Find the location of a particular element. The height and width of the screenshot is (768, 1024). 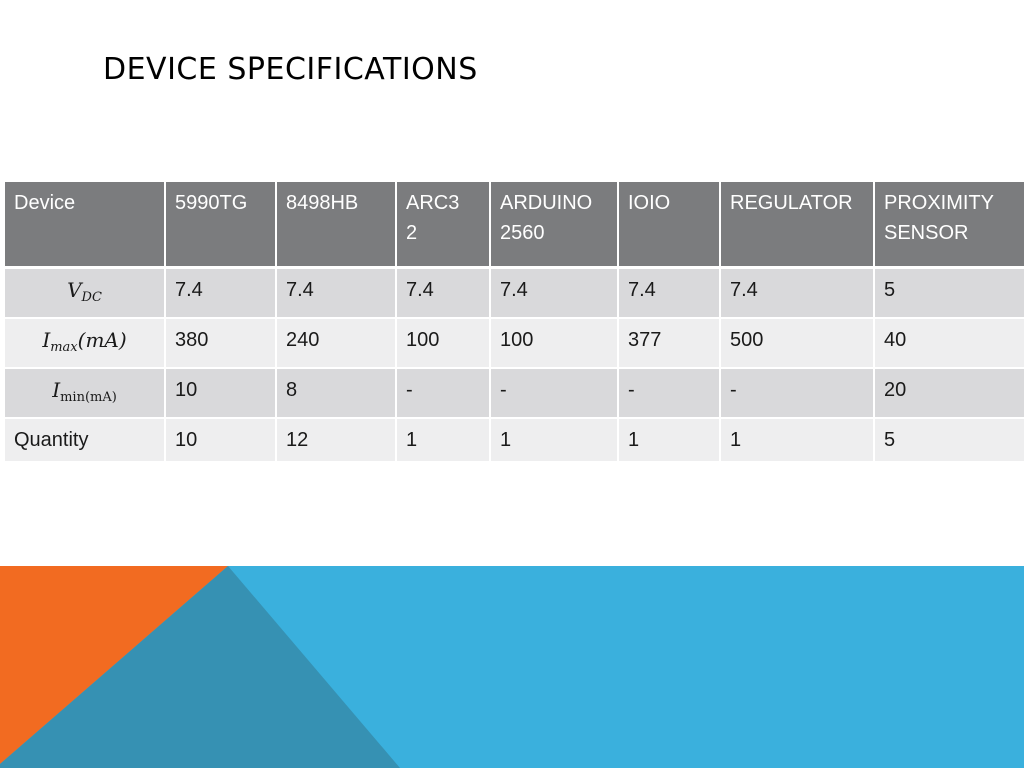

row-label-vdc: VDC is located at coordinates (84, 292).